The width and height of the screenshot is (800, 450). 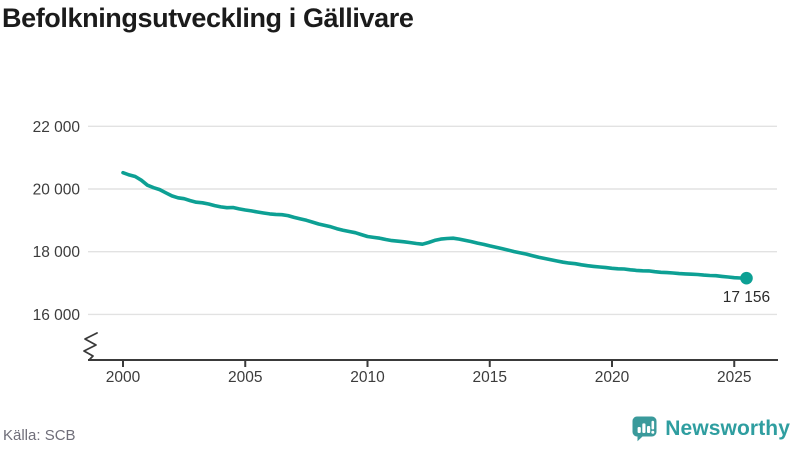 I want to click on x-tick-label: 2005, so click(x=245, y=377).